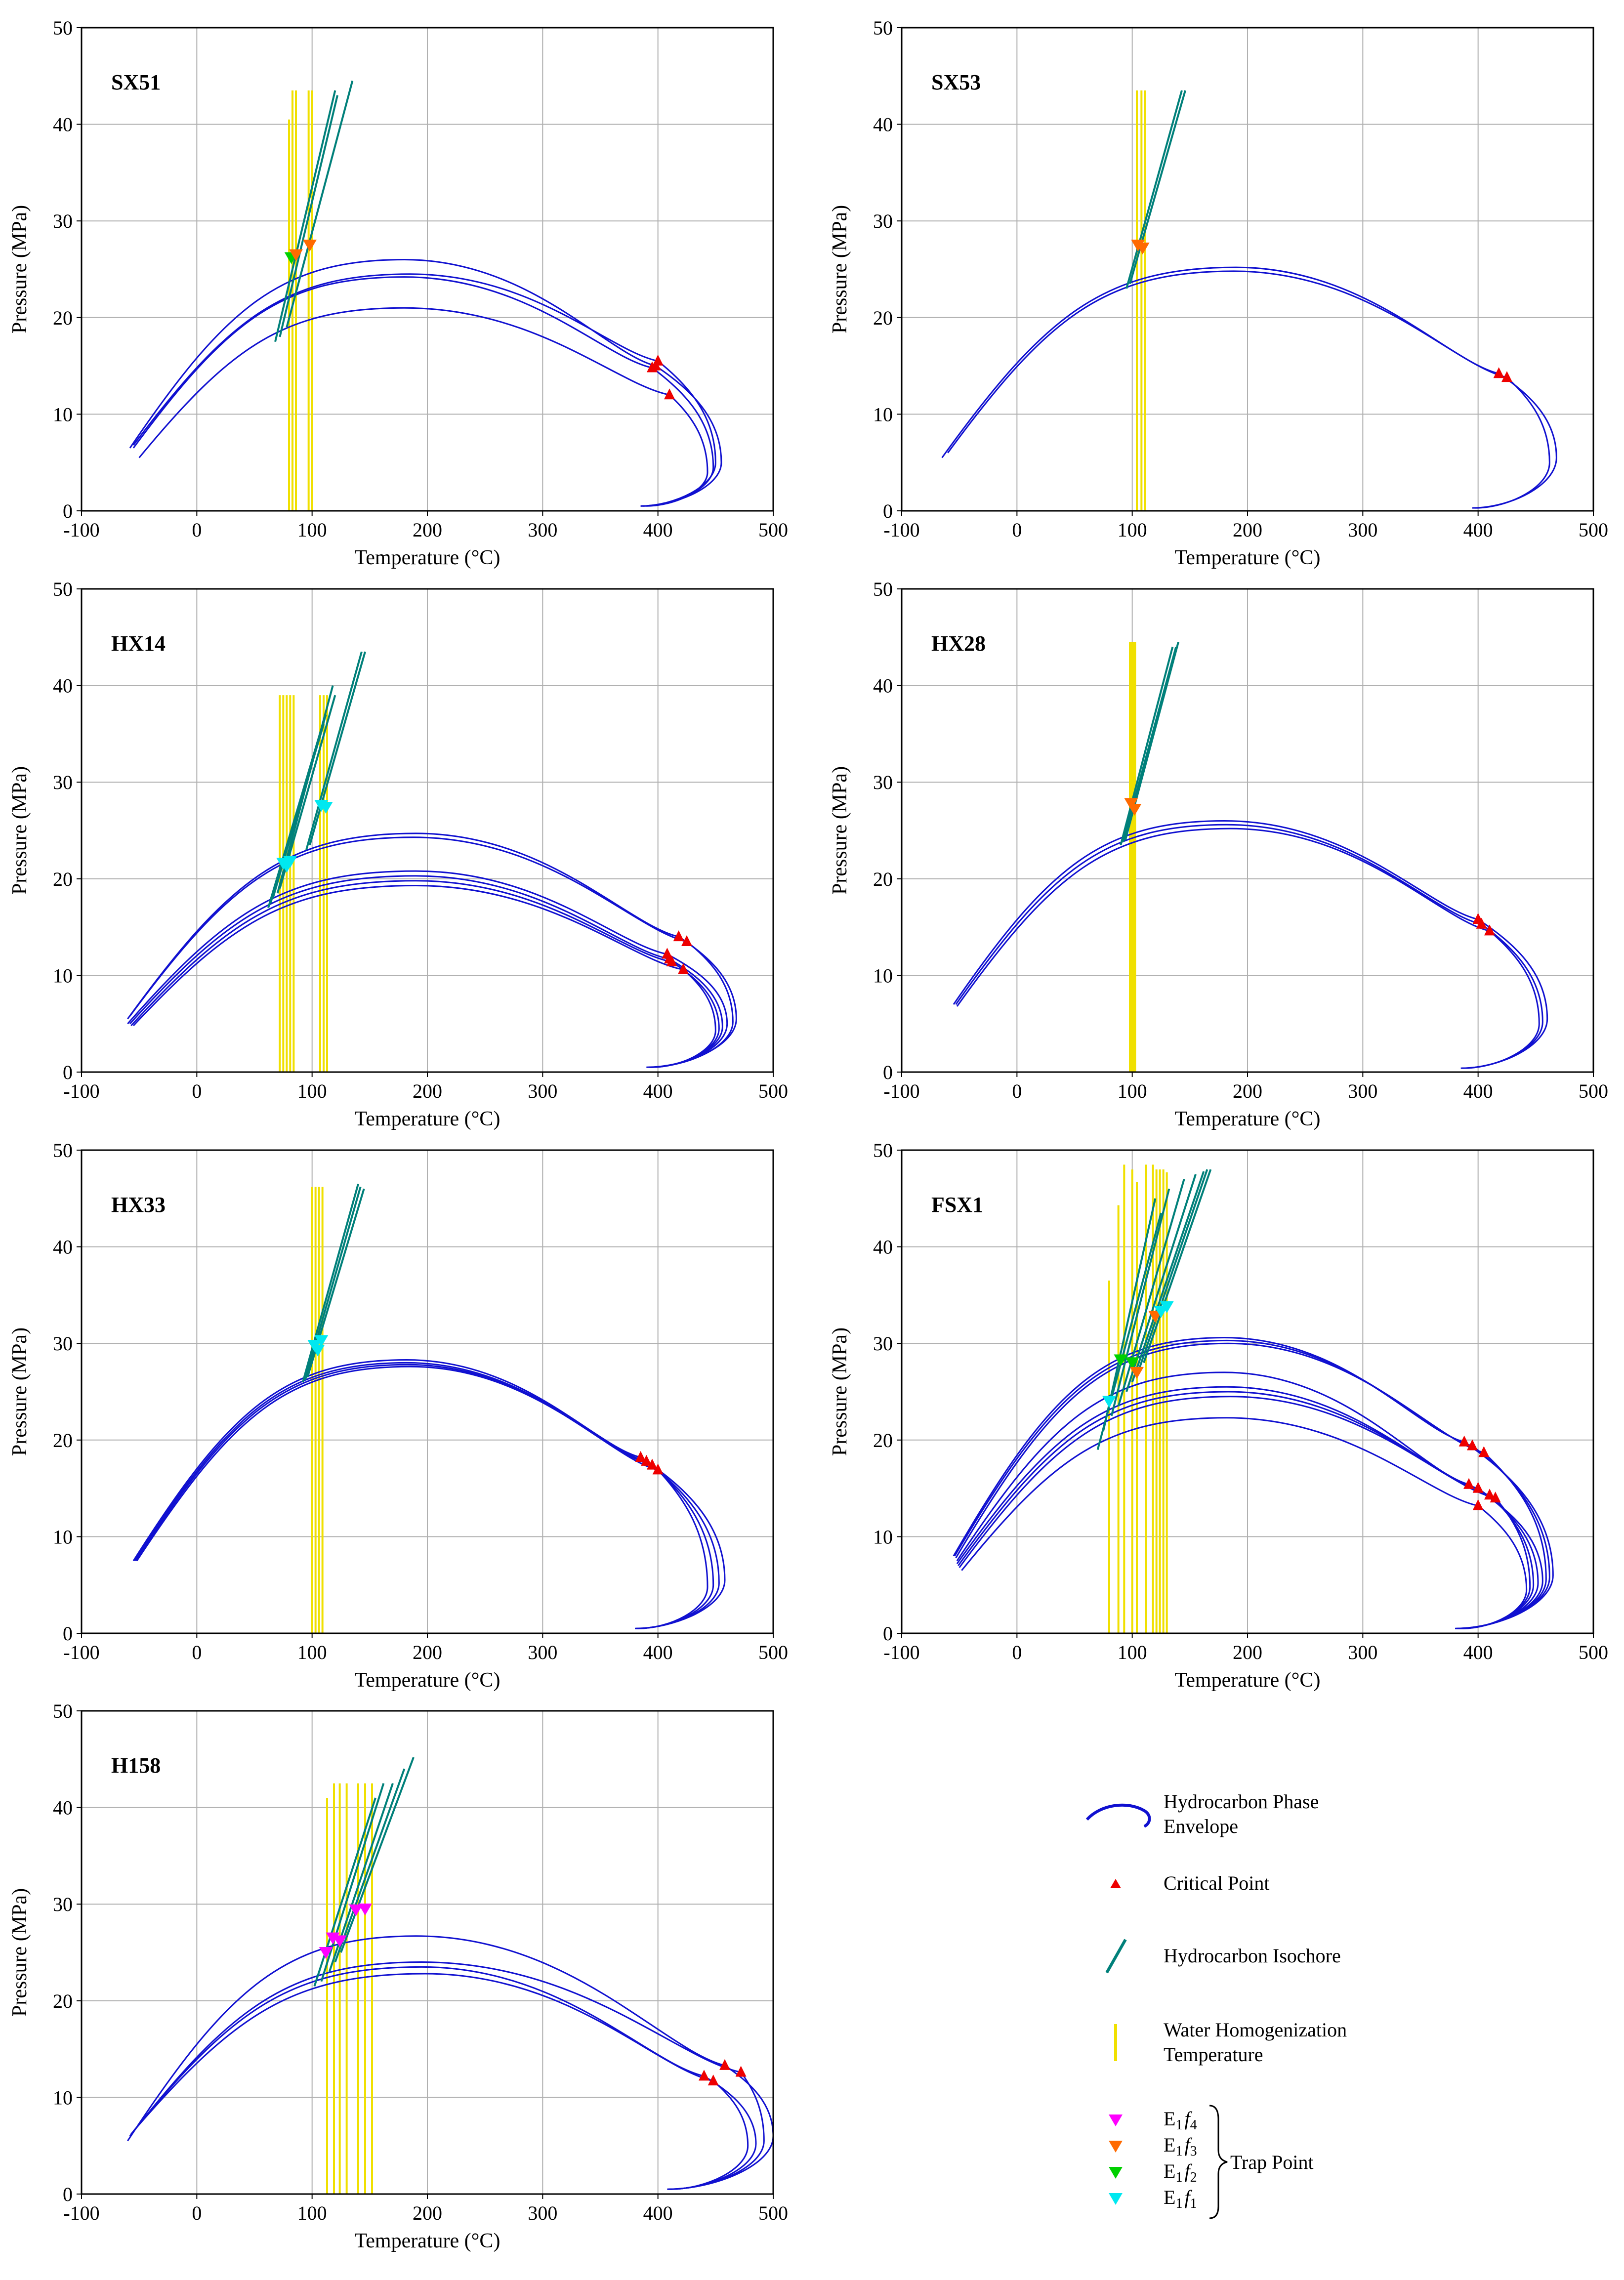 This screenshot has width=1624, height=2280. I want to click on y-tick-label: 0, so click(888, 1072).